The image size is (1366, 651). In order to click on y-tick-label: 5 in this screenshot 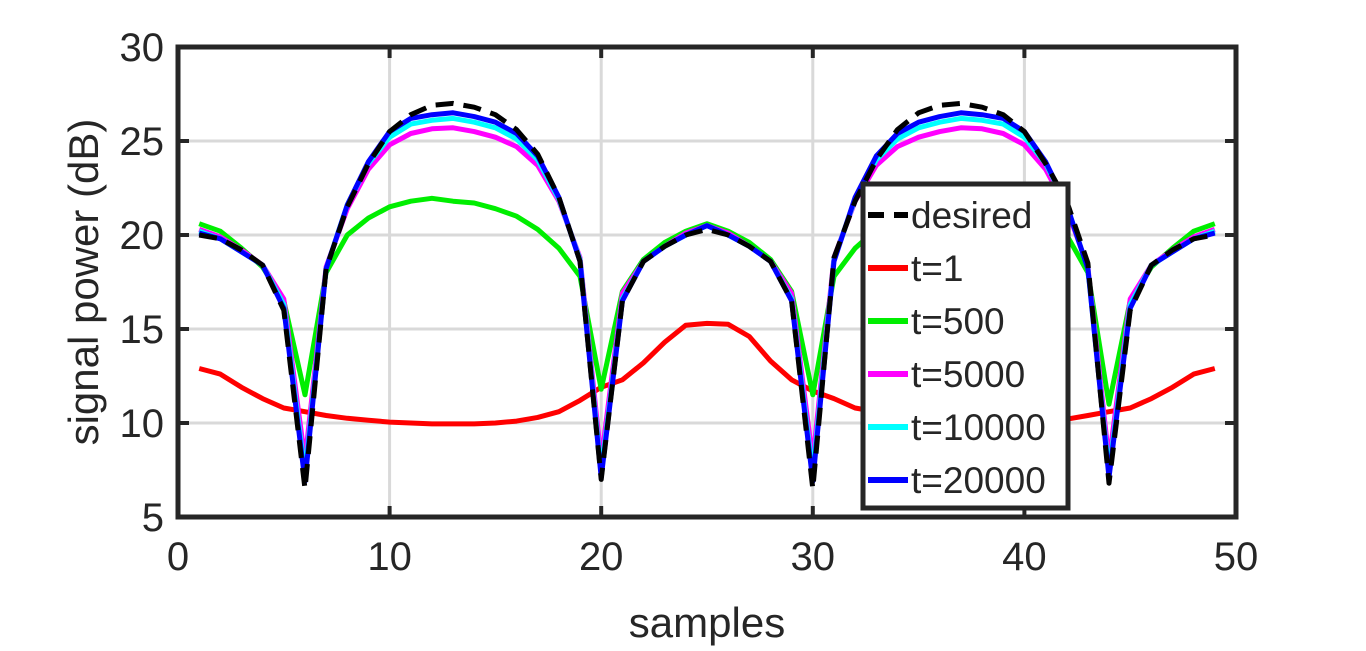, I will do `click(153, 518)`.